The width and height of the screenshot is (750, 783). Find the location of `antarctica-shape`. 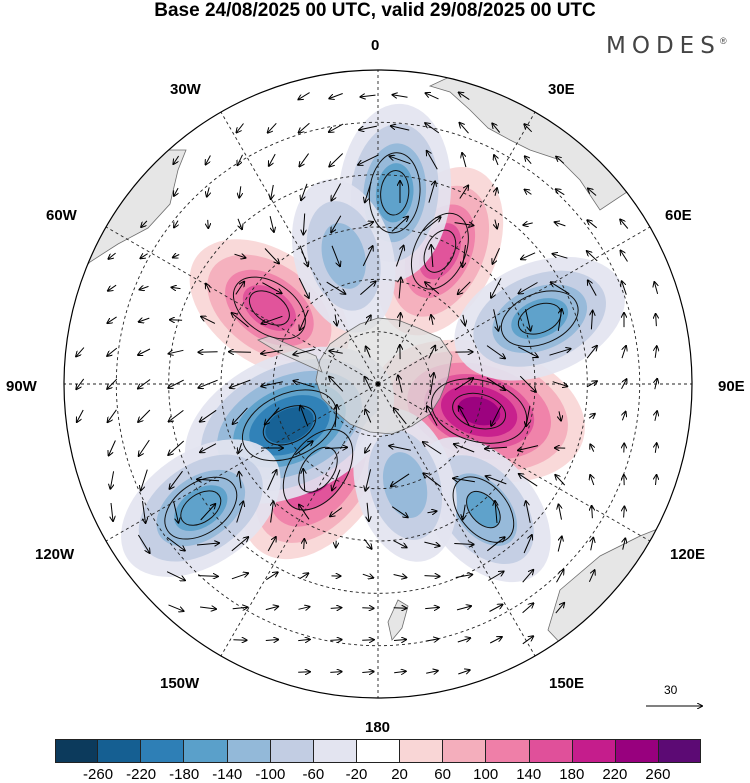

antarctica-shape is located at coordinates (384, 376).